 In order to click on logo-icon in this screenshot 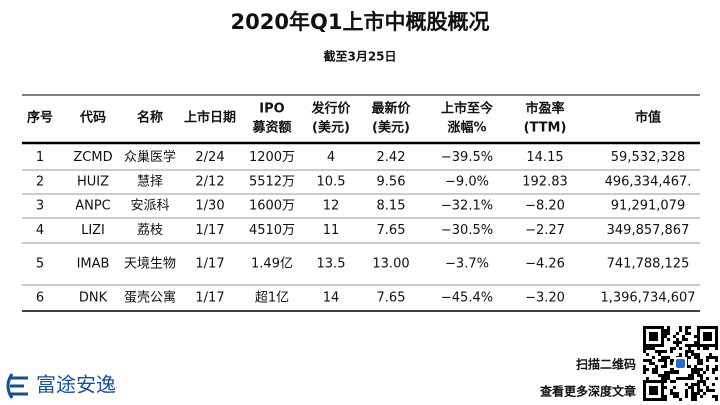, I will do `click(17, 386)`.